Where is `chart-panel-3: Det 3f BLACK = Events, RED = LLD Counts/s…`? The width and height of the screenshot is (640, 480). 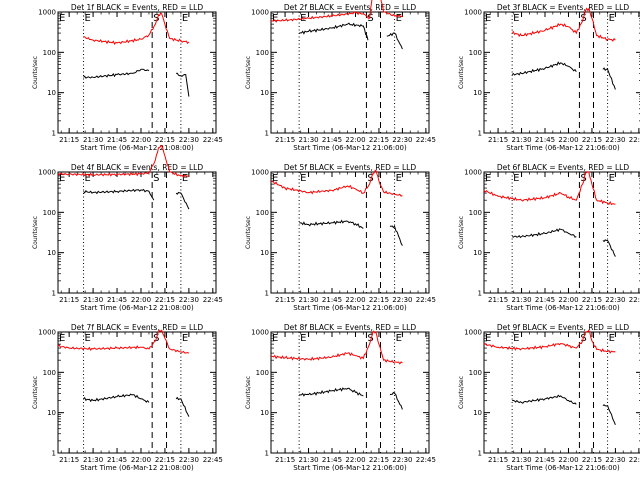 chart-panel-3: Det 3f BLACK = Events, RED = LLD Counts/s… is located at coordinates (549, 77).